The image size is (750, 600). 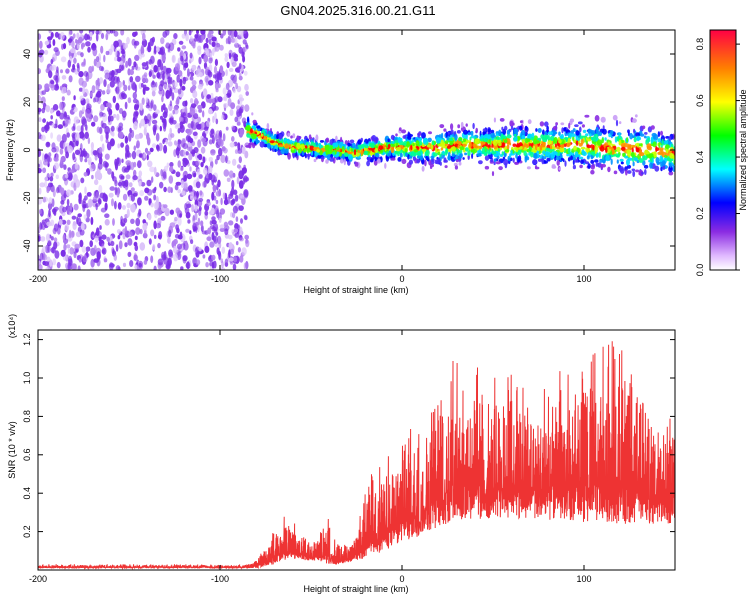 I want to click on x-tick-label: -100, so click(x=220, y=279).